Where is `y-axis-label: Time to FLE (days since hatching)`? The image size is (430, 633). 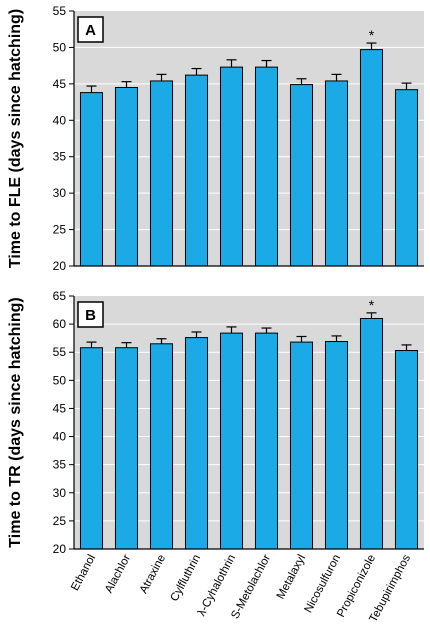
y-axis-label: Time to FLE (days since hatching) is located at coordinates (15, 138).